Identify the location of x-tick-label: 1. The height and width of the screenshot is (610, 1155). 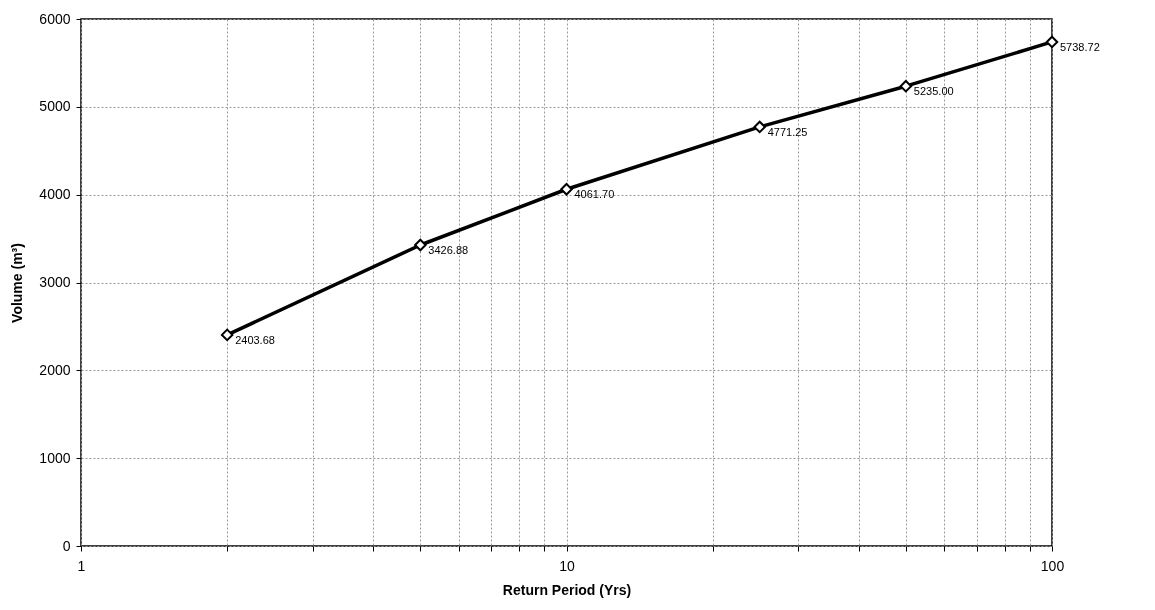
(81, 565).